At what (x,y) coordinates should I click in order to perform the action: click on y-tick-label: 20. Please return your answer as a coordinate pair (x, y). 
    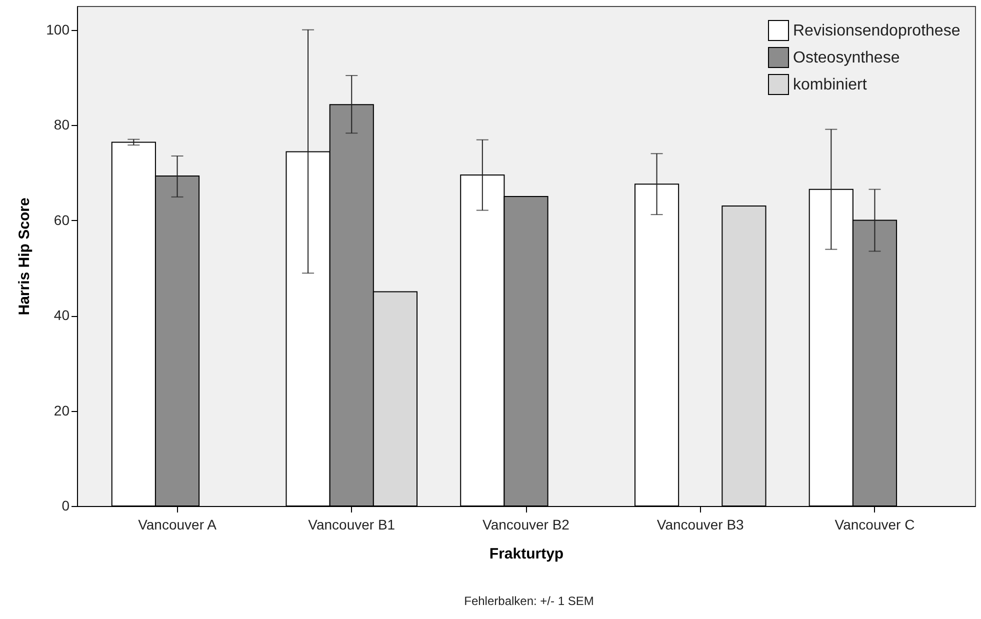
    Looking at the image, I should click on (62, 410).